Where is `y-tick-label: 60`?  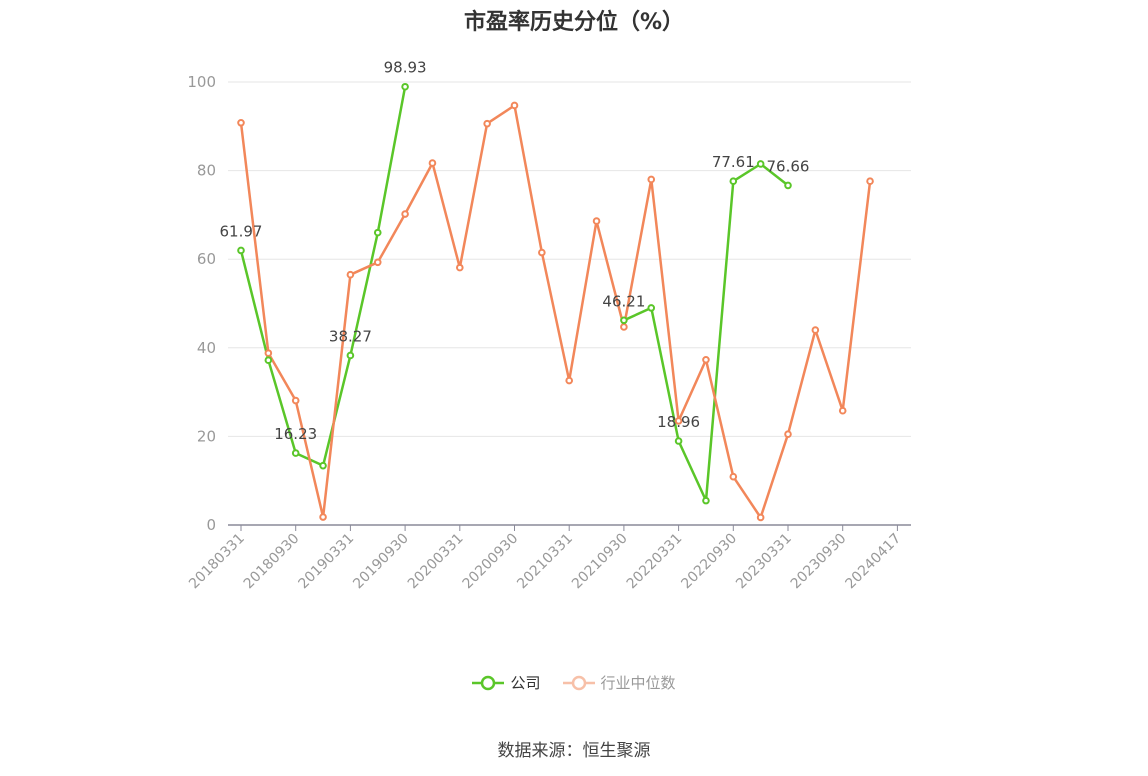
y-tick-label: 60 is located at coordinates (206, 259).